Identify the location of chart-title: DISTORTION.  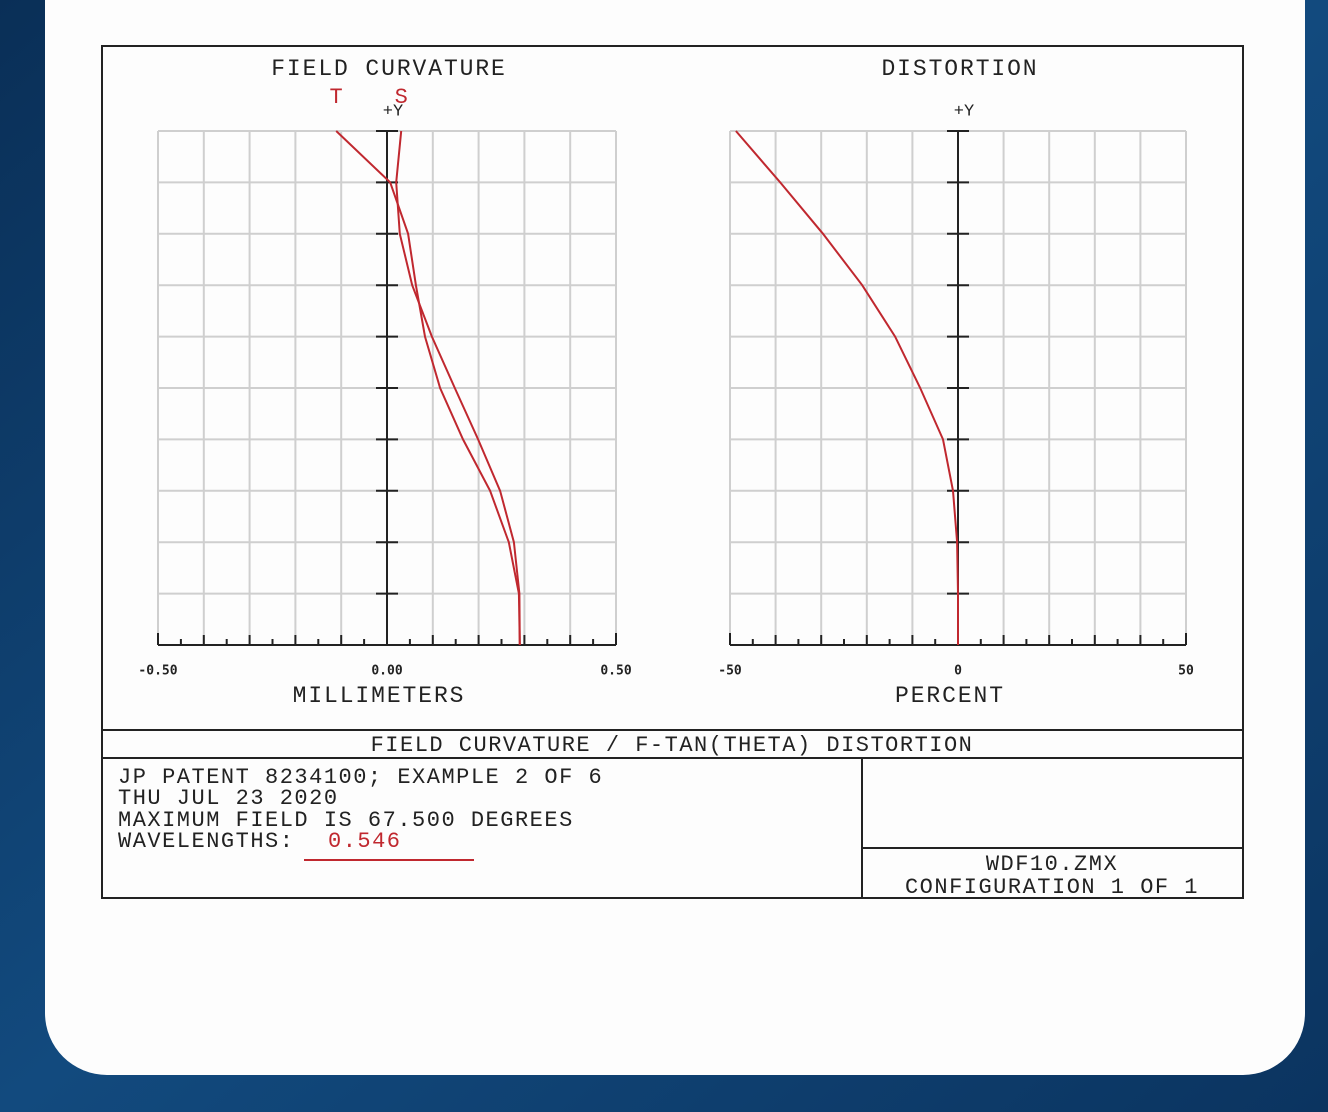
(959, 69).